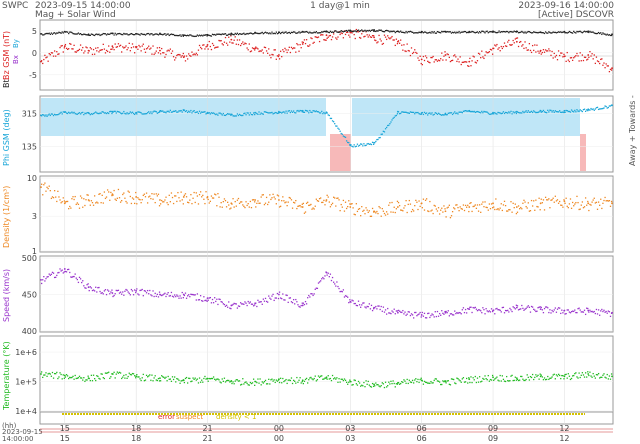 The width and height of the screenshot is (640, 444). What do you see at coordinates (315, 438) in the screenshot?
I see `x-tick-labels-bottom: 15 18 21 00 03 06 09 12` at bounding box center [315, 438].